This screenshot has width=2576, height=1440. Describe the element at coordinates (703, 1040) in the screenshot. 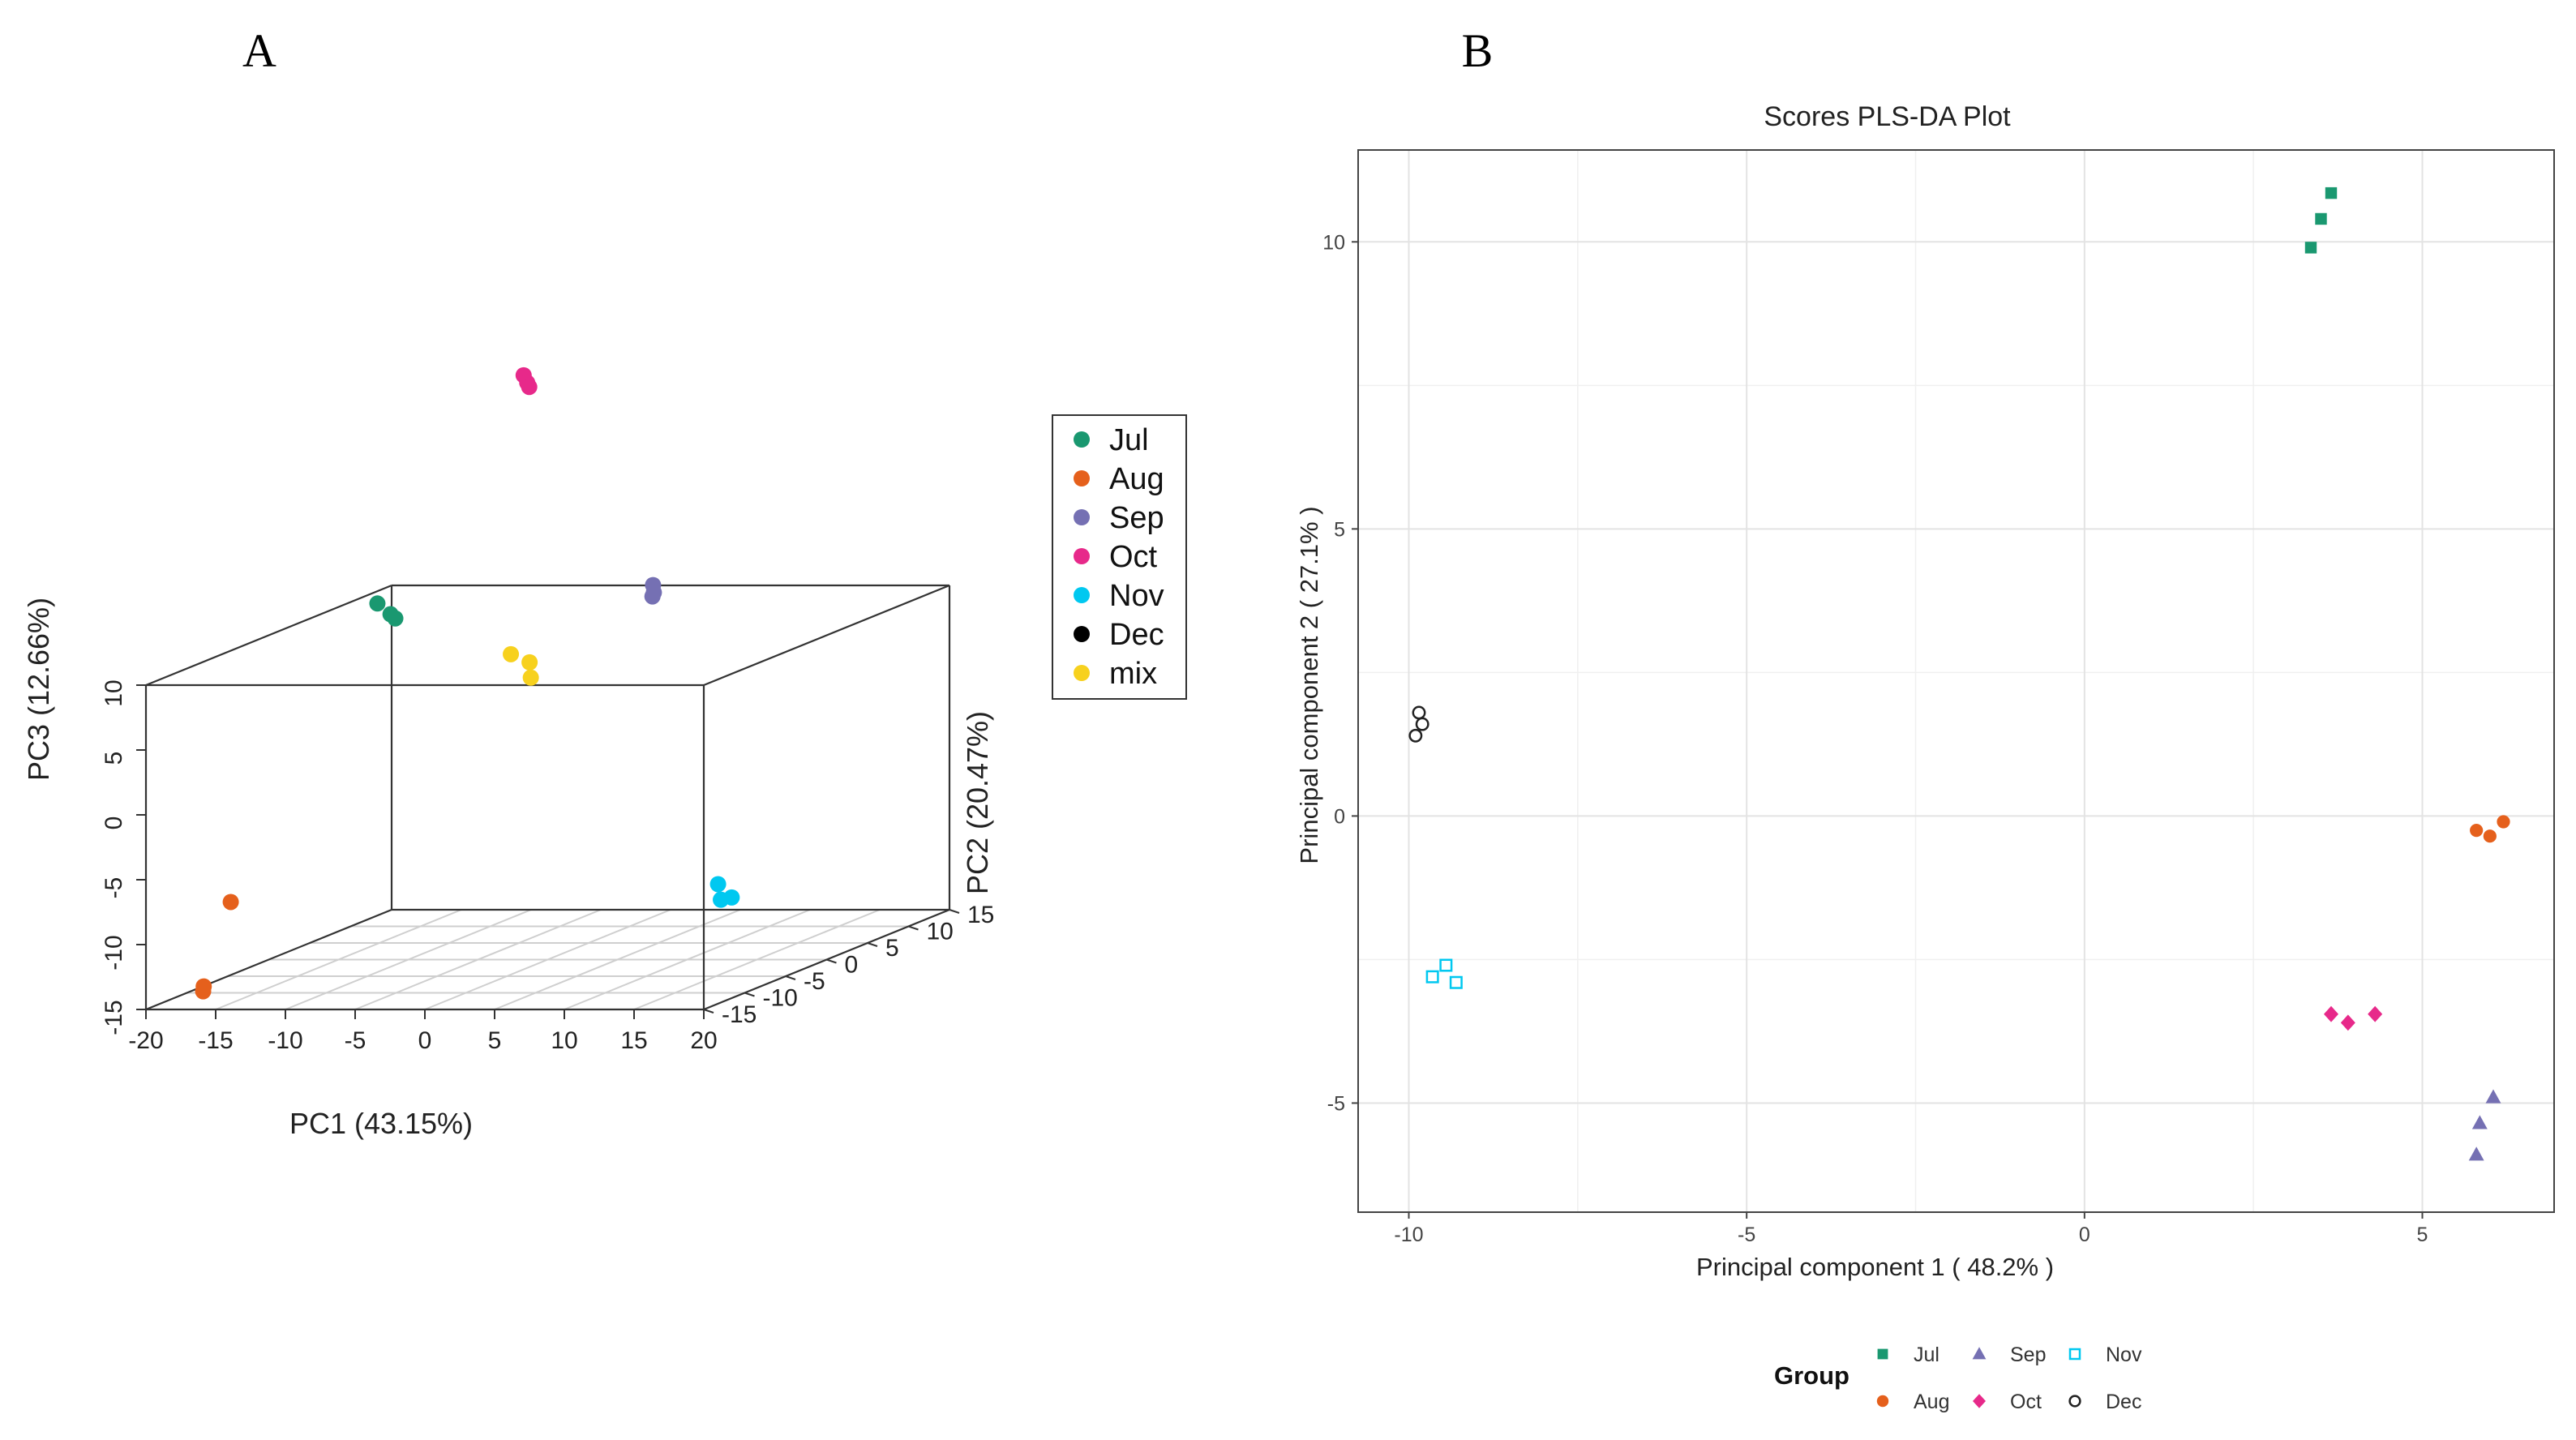

I see `x-tick-label: 20` at that location.